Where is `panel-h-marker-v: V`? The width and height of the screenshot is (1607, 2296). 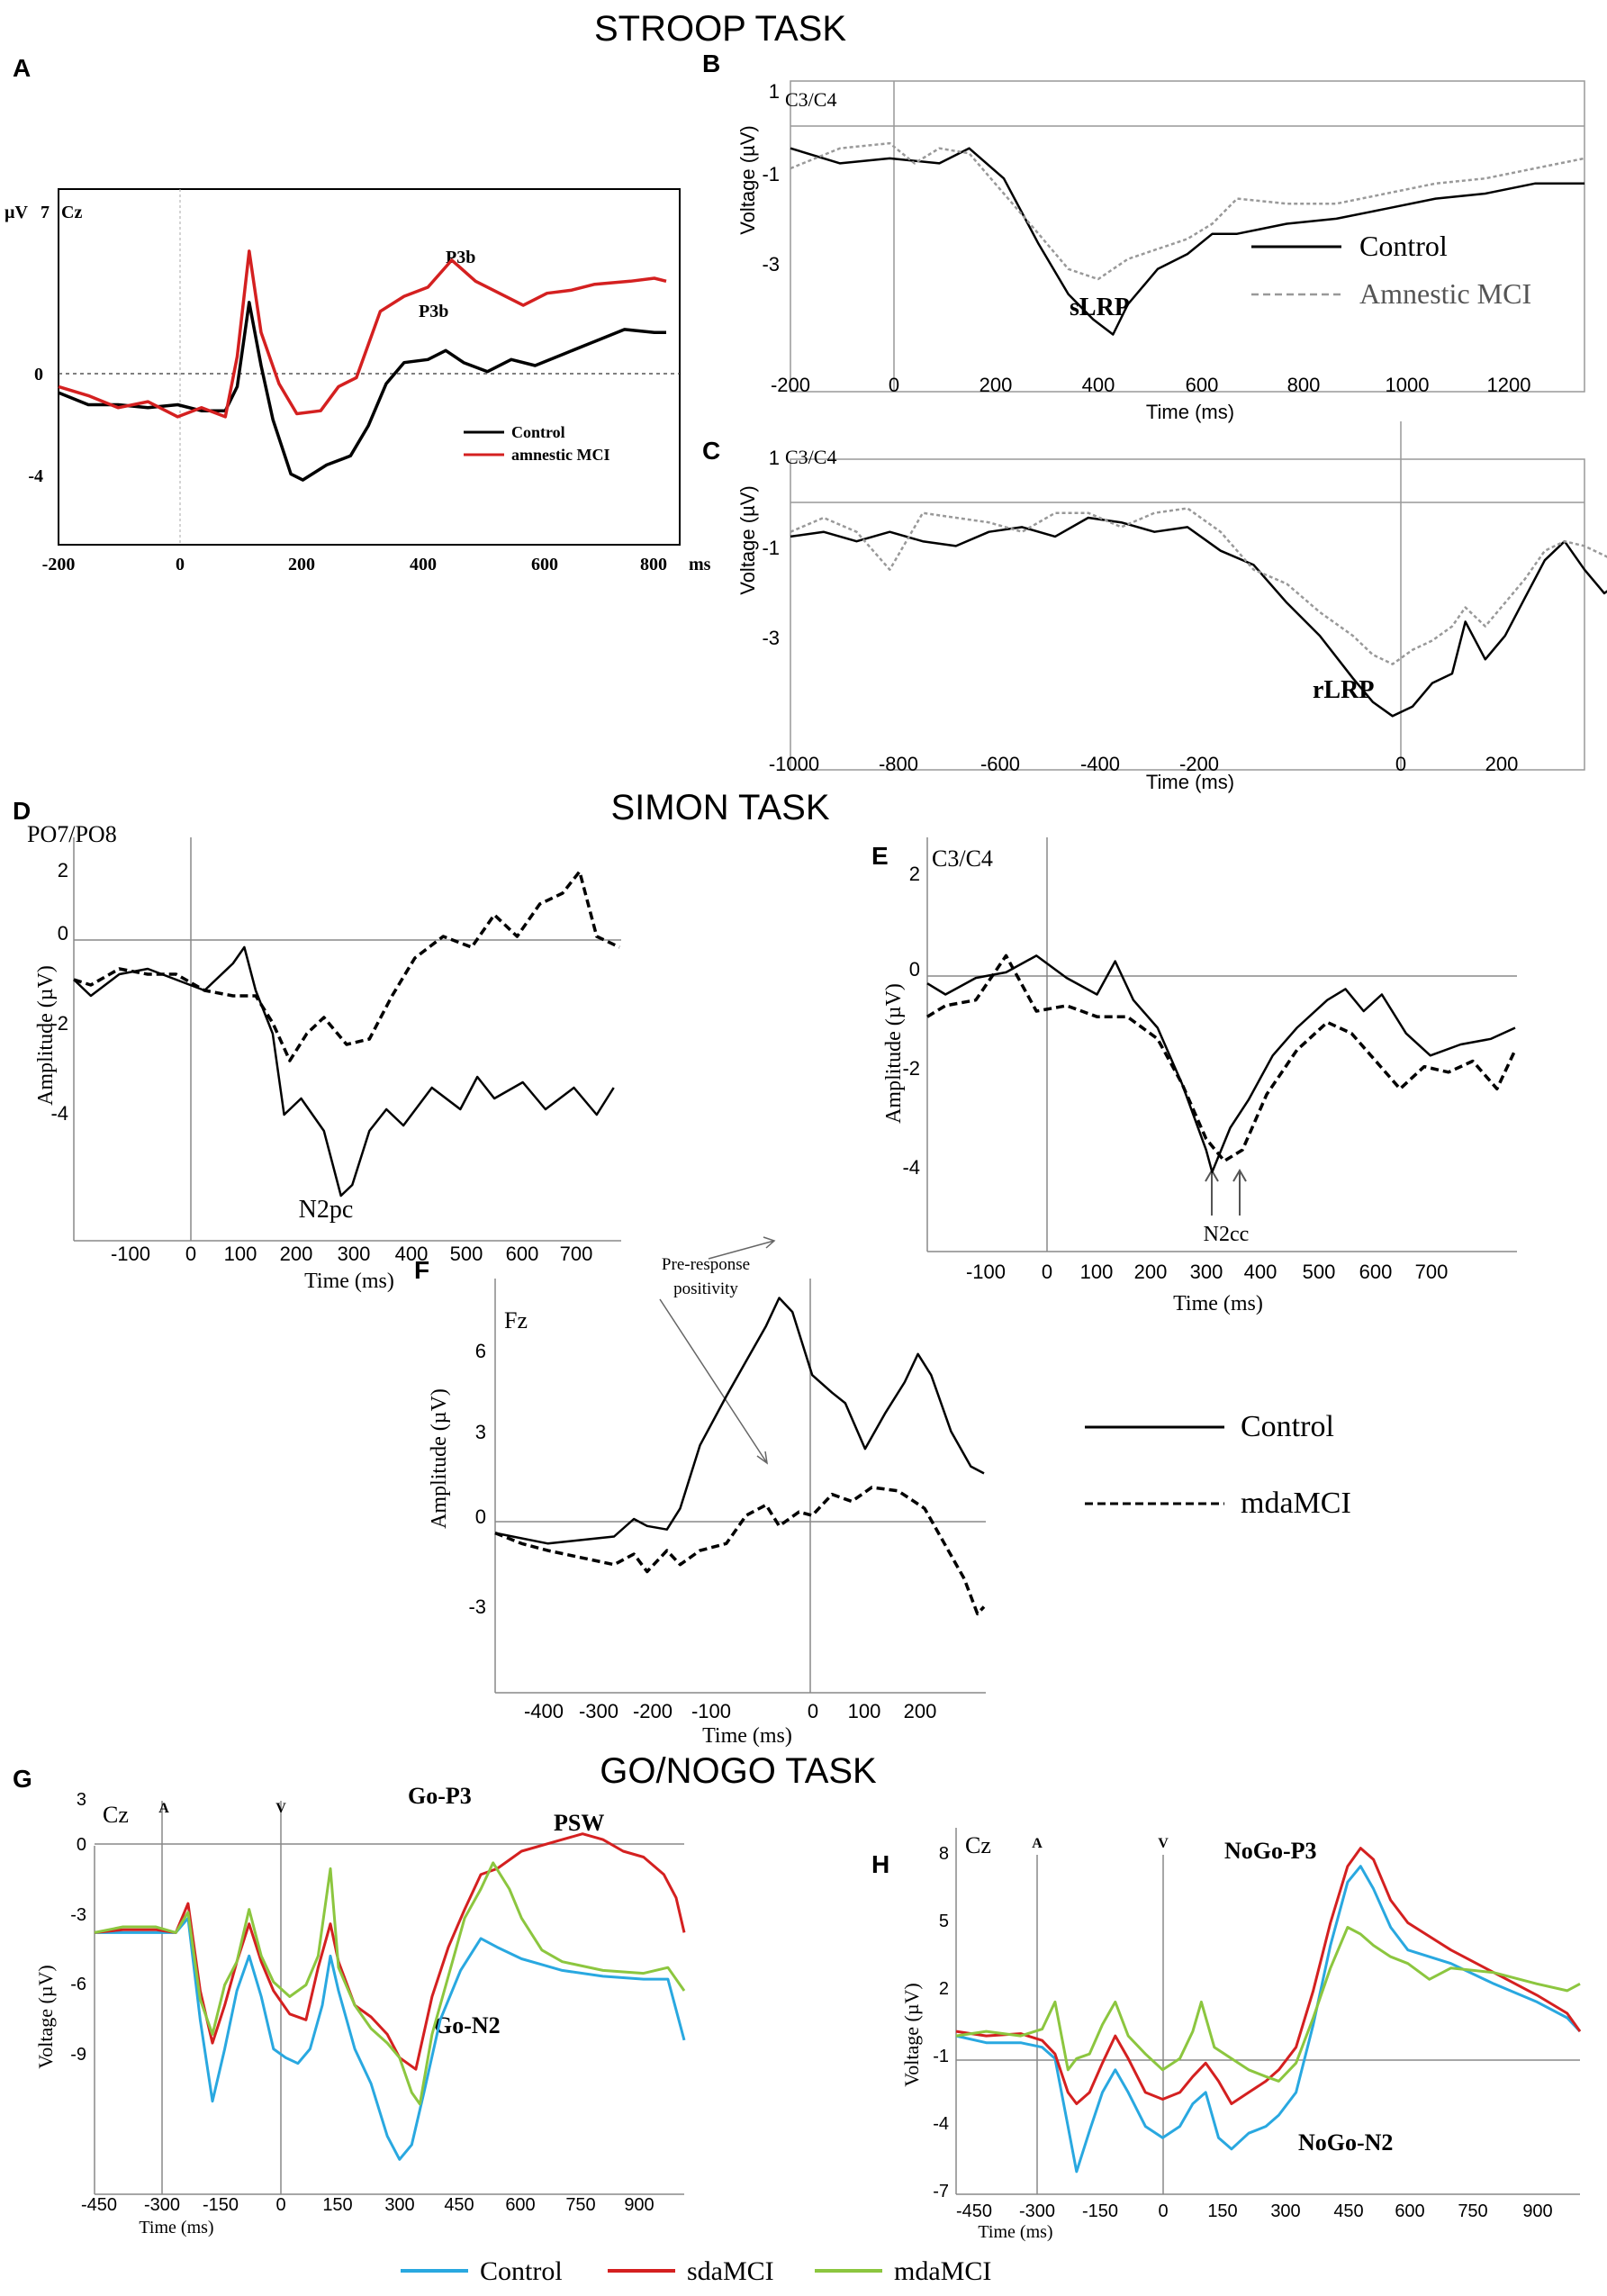
panel-h-marker-v: V is located at coordinates (1163, 1844).